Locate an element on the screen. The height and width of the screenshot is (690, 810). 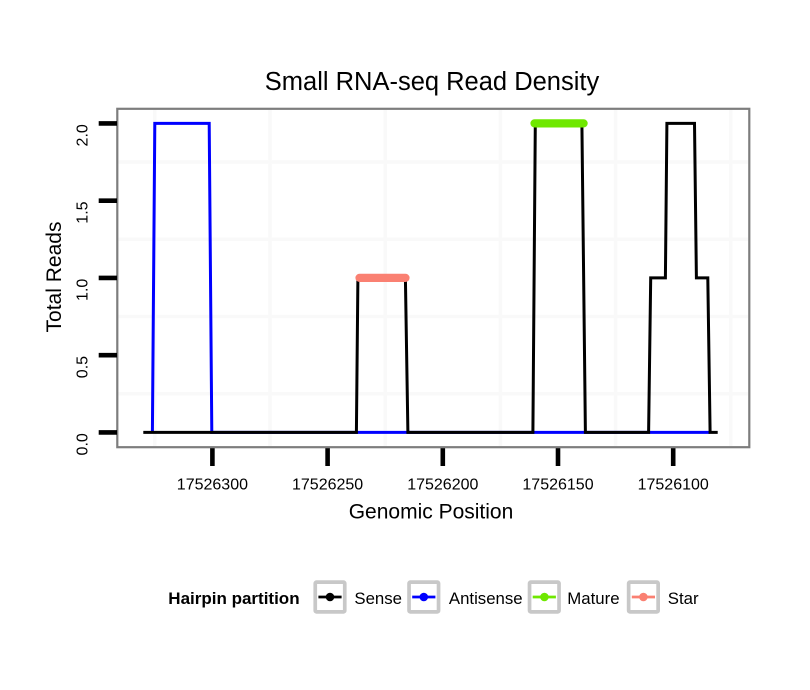
svg-text: Mature is located at coordinates (593, 598).